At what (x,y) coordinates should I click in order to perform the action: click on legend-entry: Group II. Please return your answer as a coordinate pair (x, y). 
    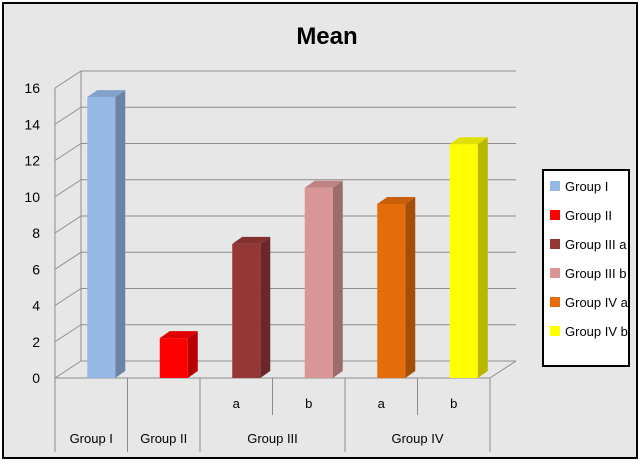
    Looking at the image, I should click on (588, 215).